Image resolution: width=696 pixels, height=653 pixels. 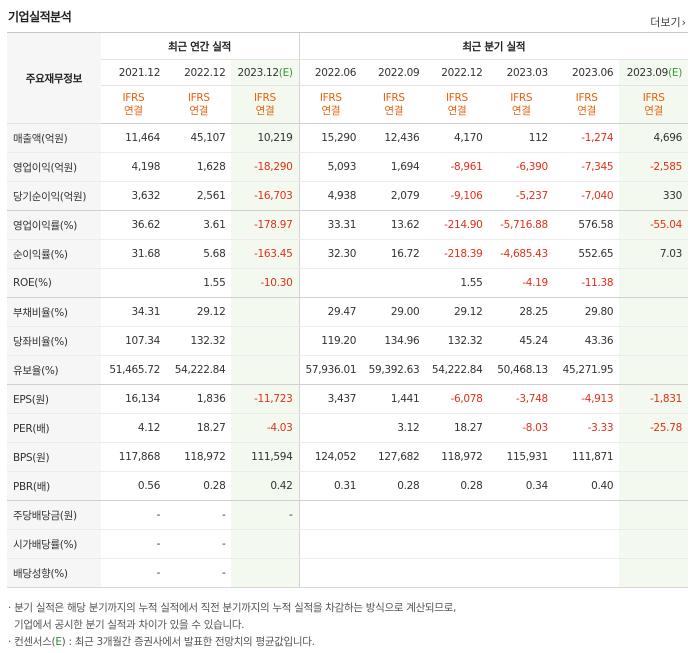 I want to click on value-cell: 15,290, so click(x=331, y=138).